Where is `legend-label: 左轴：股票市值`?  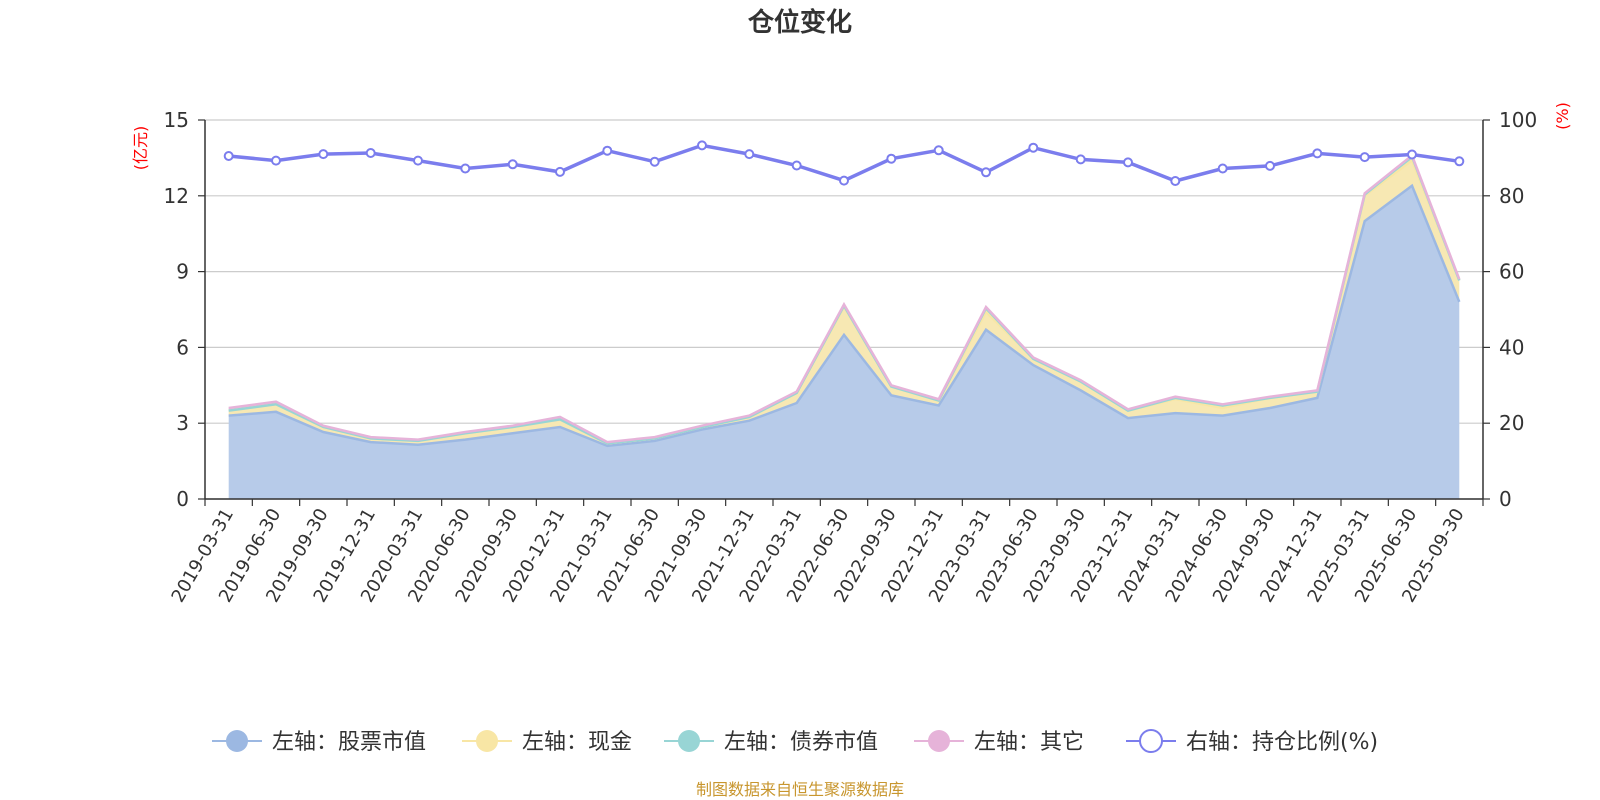 legend-label: 左轴：股票市值 is located at coordinates (349, 742).